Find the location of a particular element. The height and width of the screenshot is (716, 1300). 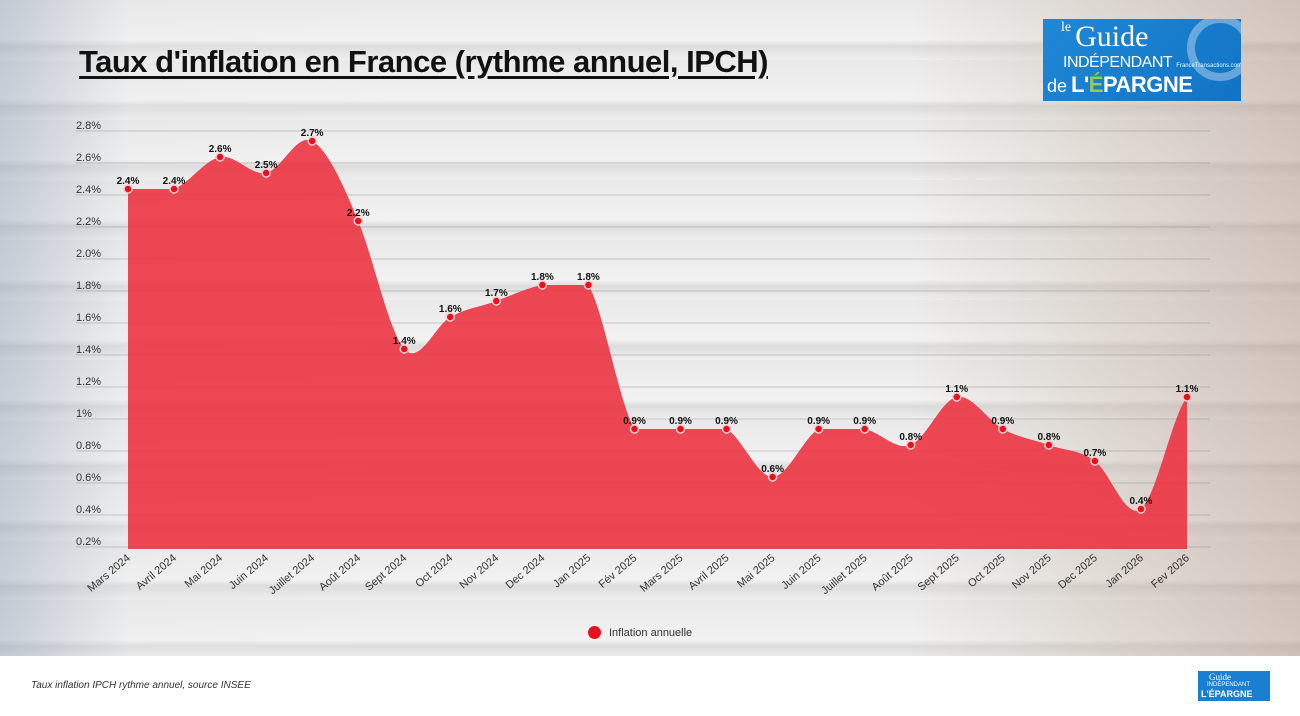

x-tick-label: Mai 2024 is located at coordinates (204, 571).